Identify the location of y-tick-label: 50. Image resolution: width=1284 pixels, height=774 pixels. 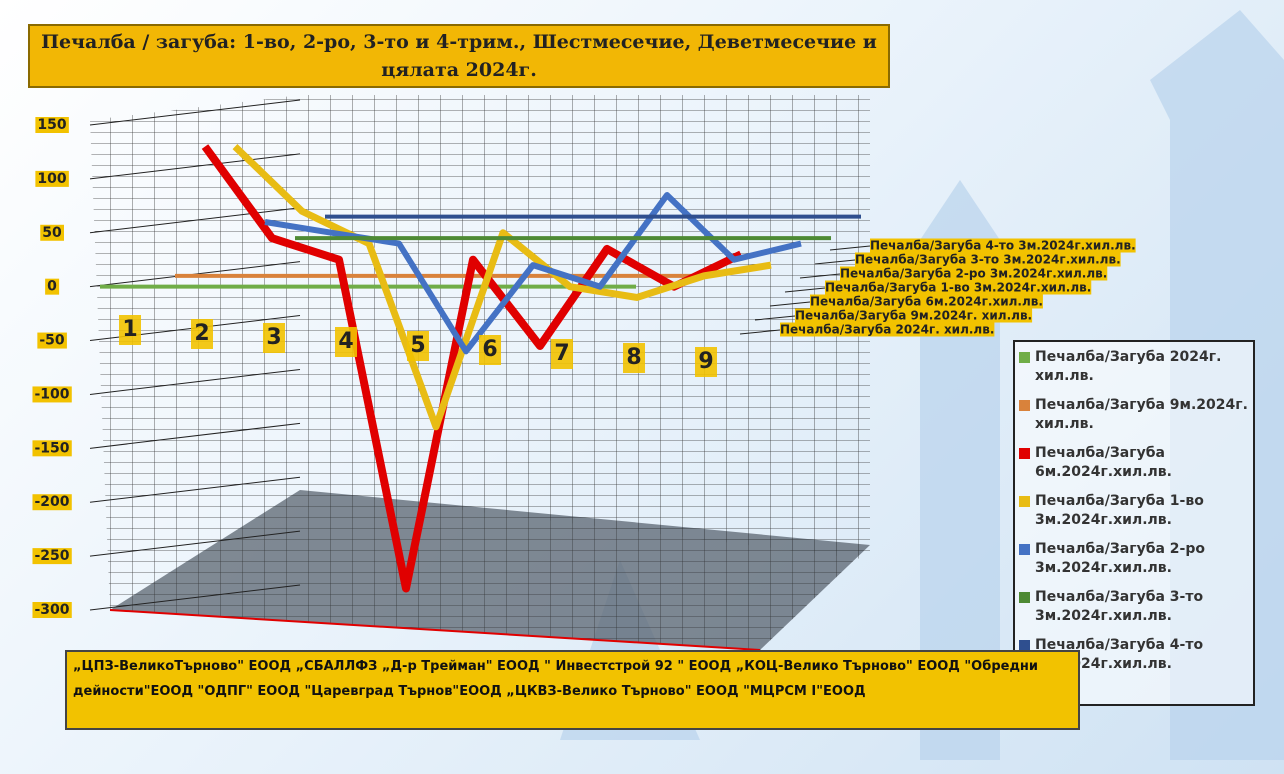
(52, 233).